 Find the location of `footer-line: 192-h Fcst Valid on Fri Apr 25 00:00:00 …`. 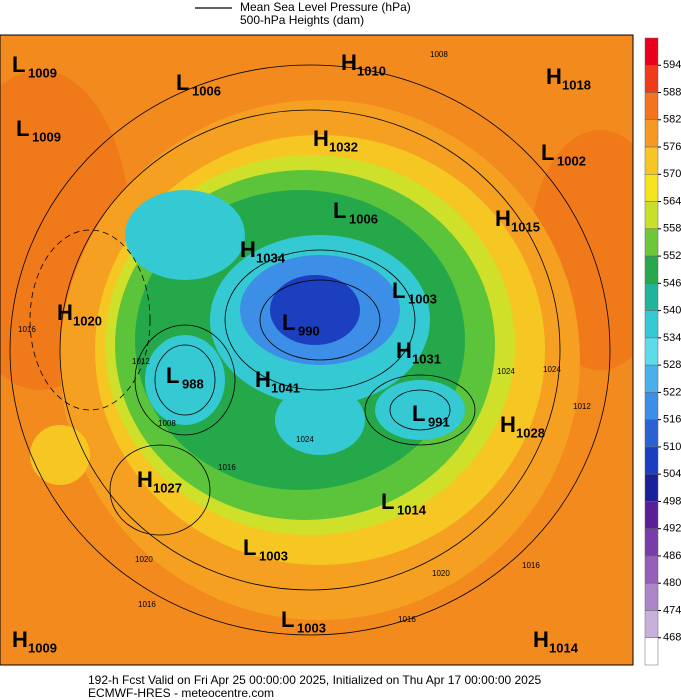

footer-line: 192-h Fcst Valid on Fri Apr 25 00:00:00 … is located at coordinates (315, 680).